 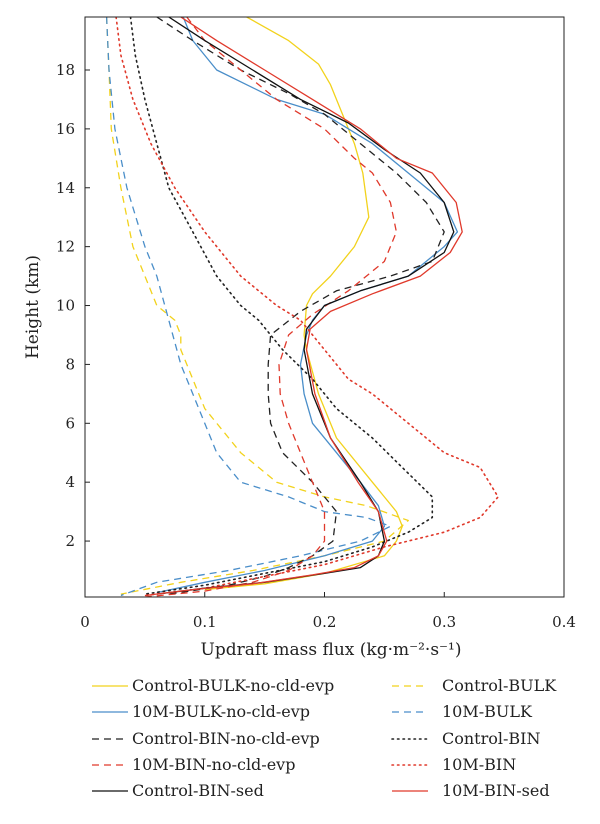 I want to click on x-tick-label: 0.1, so click(x=205, y=622).